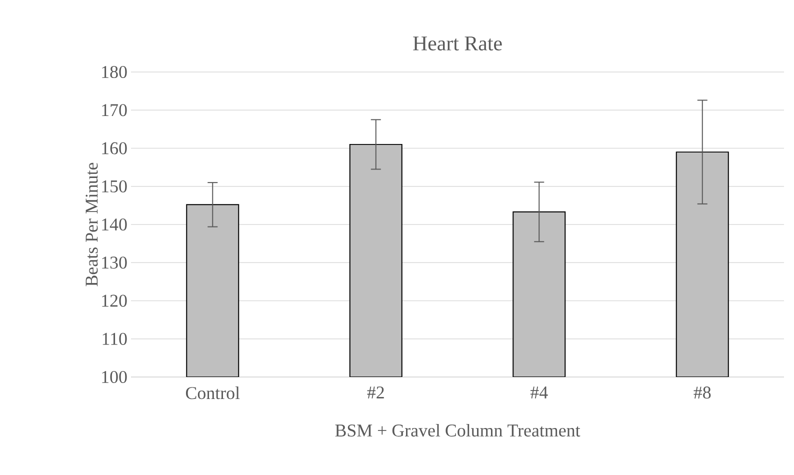  Describe the element at coordinates (114, 377) in the screenshot. I see `y-tick-label: 100` at that location.